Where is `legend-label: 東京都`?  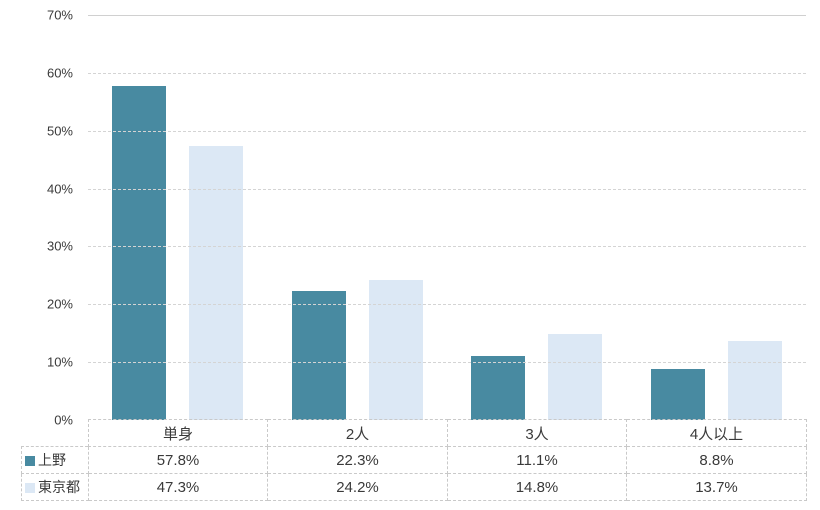 legend-label: 東京都 is located at coordinates (59, 487).